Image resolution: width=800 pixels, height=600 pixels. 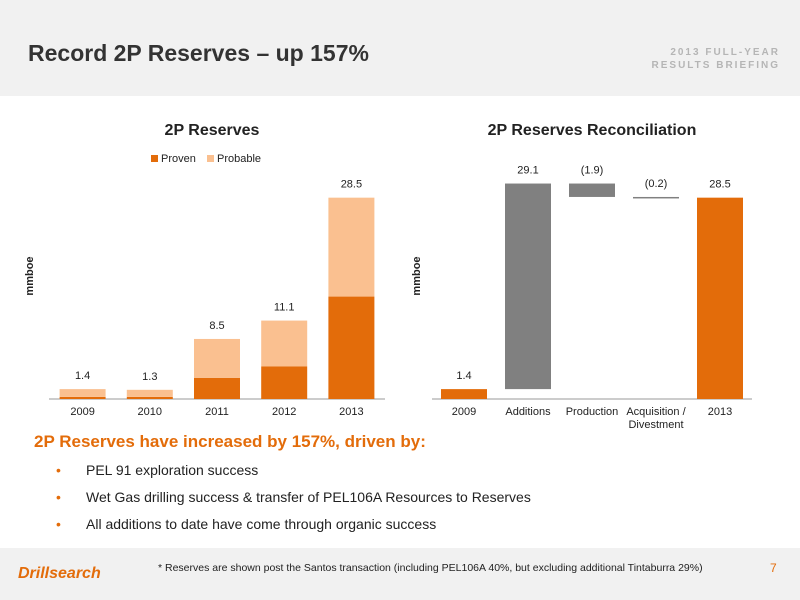 What do you see at coordinates (59, 573) in the screenshot?
I see `company-logo: Drillsearch` at bounding box center [59, 573].